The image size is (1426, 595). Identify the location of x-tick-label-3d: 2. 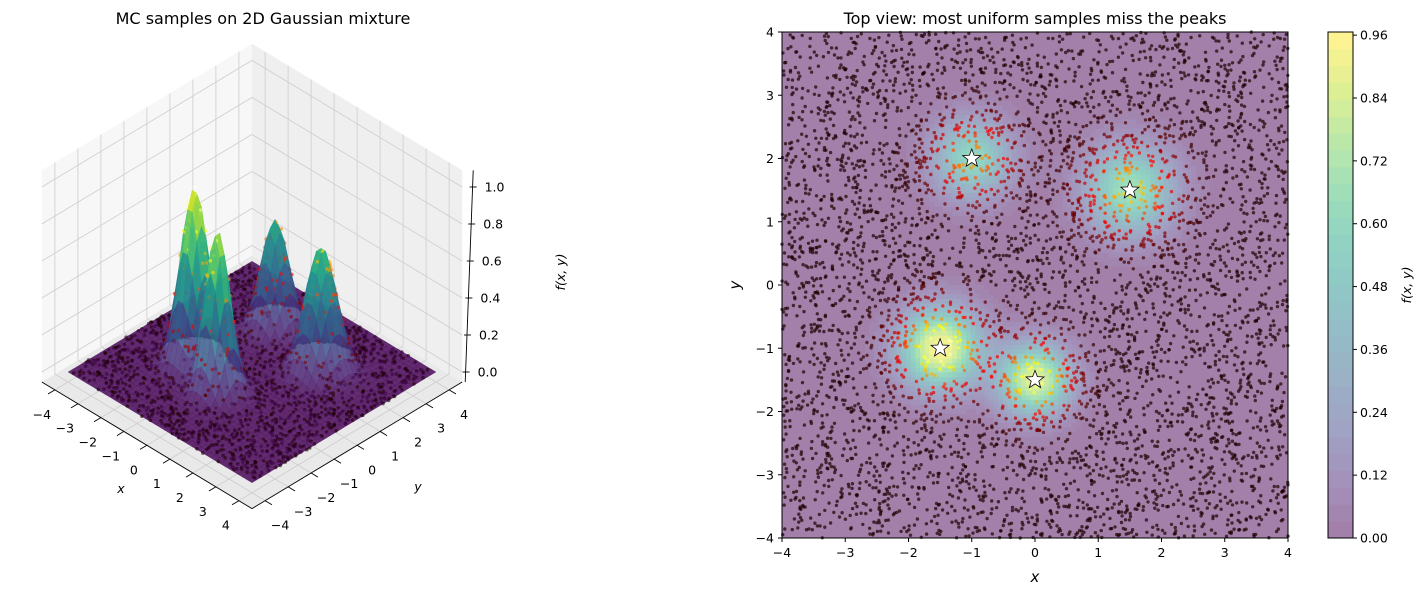
(180, 497).